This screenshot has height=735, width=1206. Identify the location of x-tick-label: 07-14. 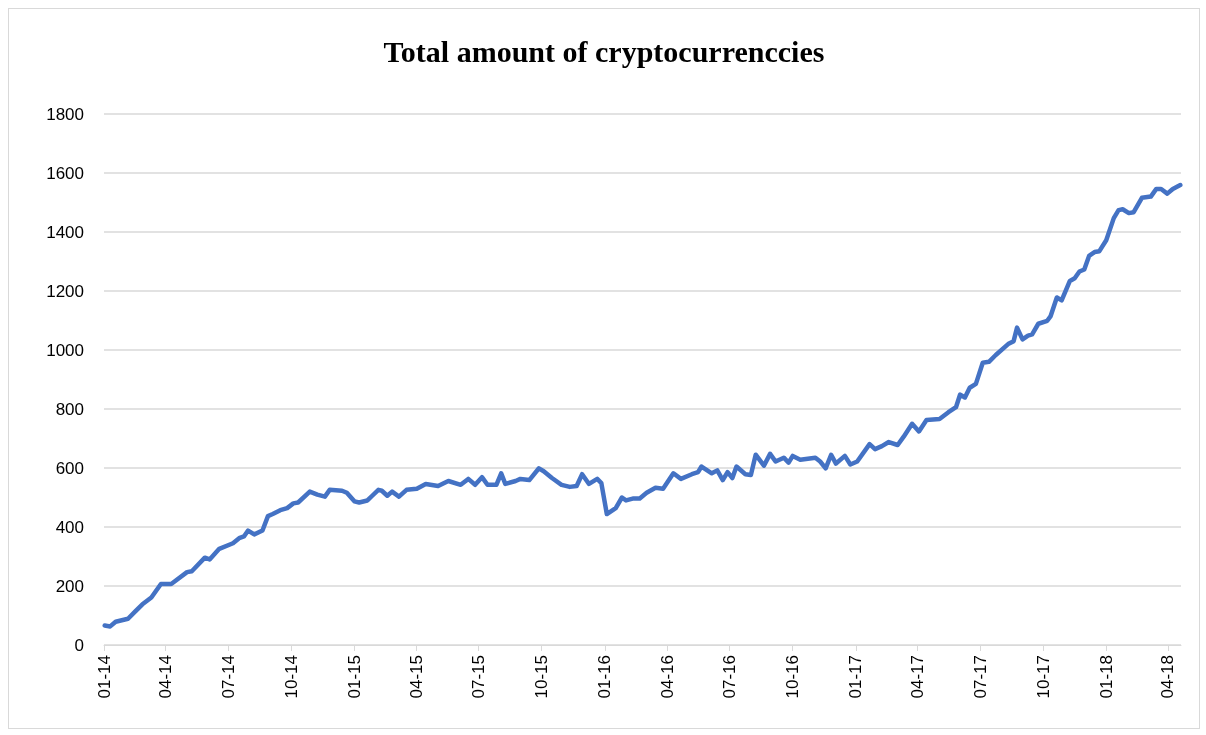
(228, 677).